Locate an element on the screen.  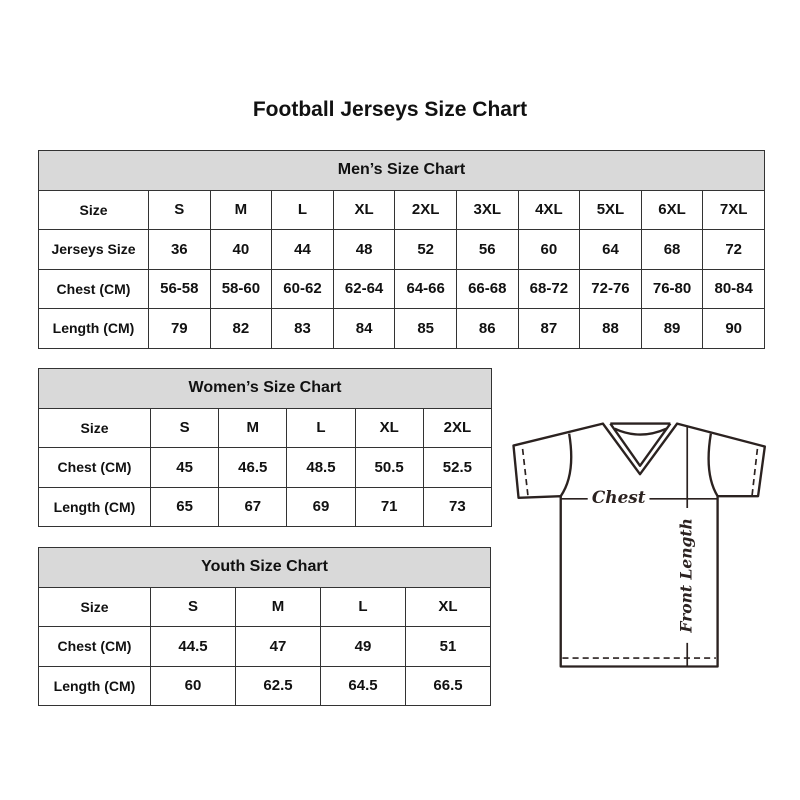
front-length-label: Front Length is located at coordinates (686, 575).